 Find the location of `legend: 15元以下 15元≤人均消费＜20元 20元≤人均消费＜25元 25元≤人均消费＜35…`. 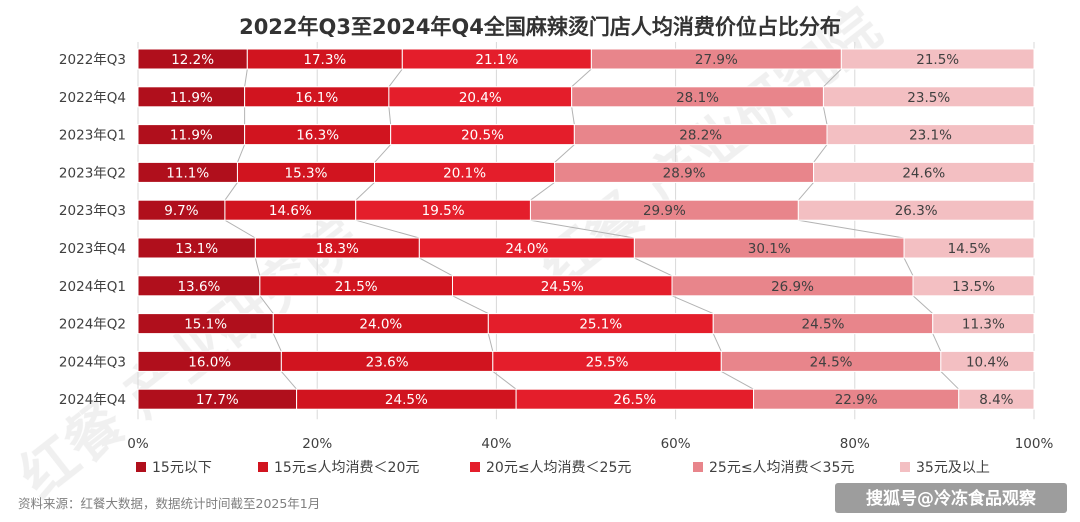

legend: 15元以下 15元≤人均消费＜20元 20元≤人均消费＜25元 25元≤人均消费＜35… is located at coordinates (563, 468).